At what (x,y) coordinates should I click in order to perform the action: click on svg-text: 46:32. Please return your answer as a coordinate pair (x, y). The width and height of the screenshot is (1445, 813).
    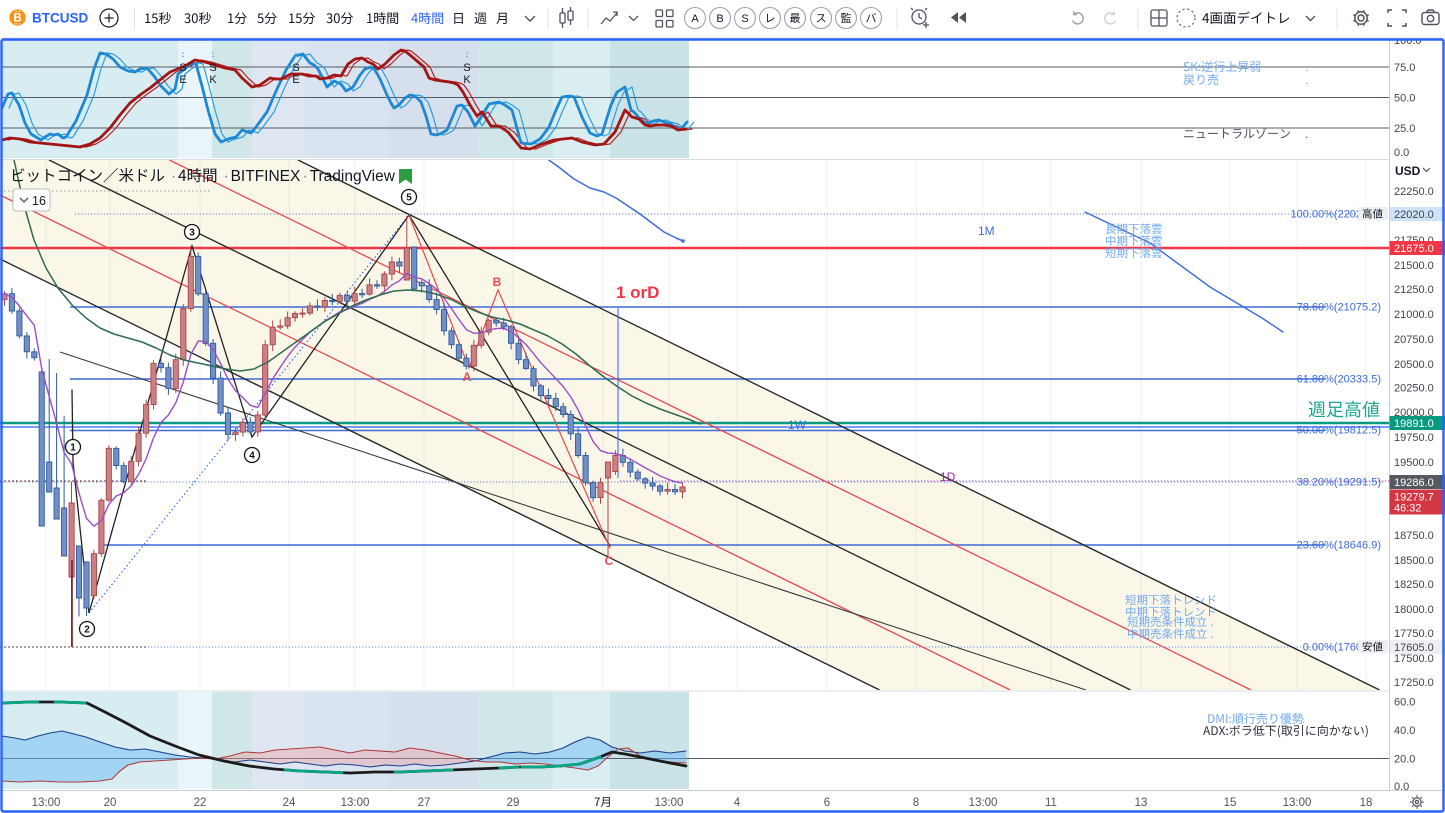
    Looking at the image, I should click on (1408, 509).